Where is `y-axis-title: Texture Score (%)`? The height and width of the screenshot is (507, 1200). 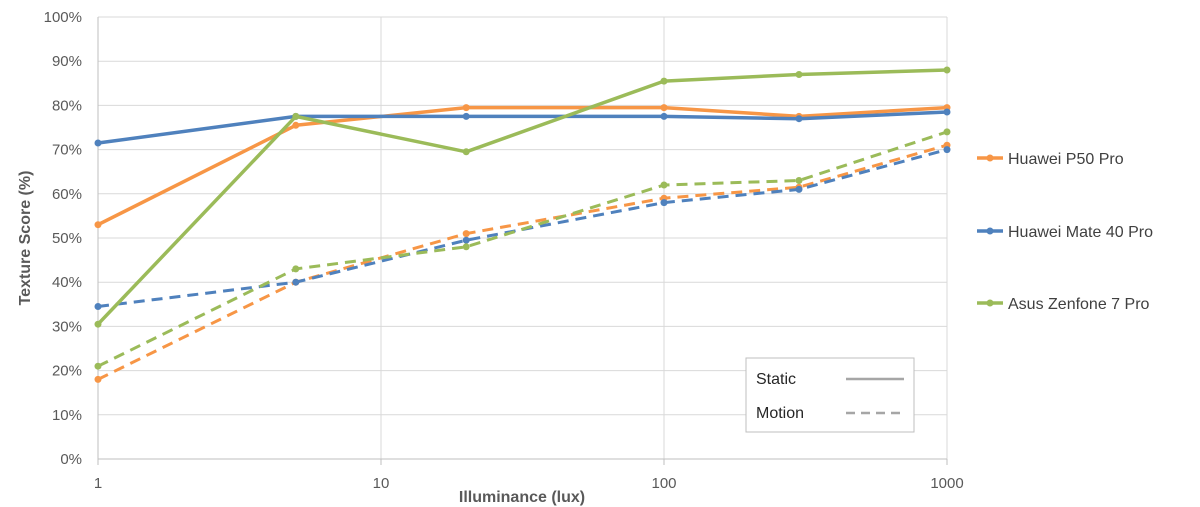
y-axis-title: Texture Score (%) is located at coordinates (25, 238).